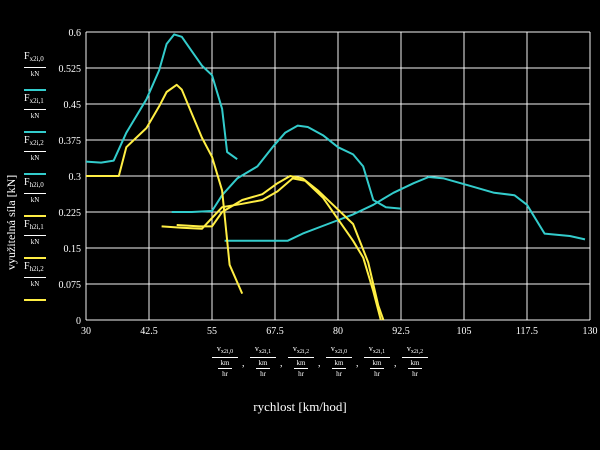  What do you see at coordinates (75, 33) in the screenshot?
I see `y-tick-label: 0.6` at bounding box center [75, 33].